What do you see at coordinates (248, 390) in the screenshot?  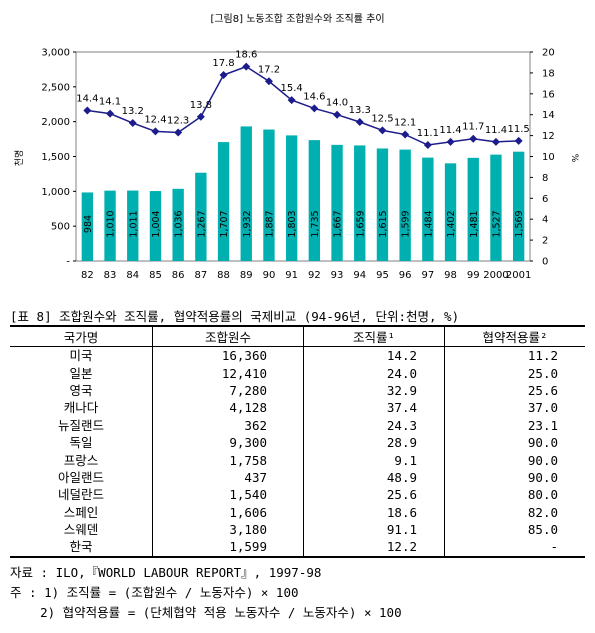 I see `cell-members-value: 7,280` at bounding box center [248, 390].